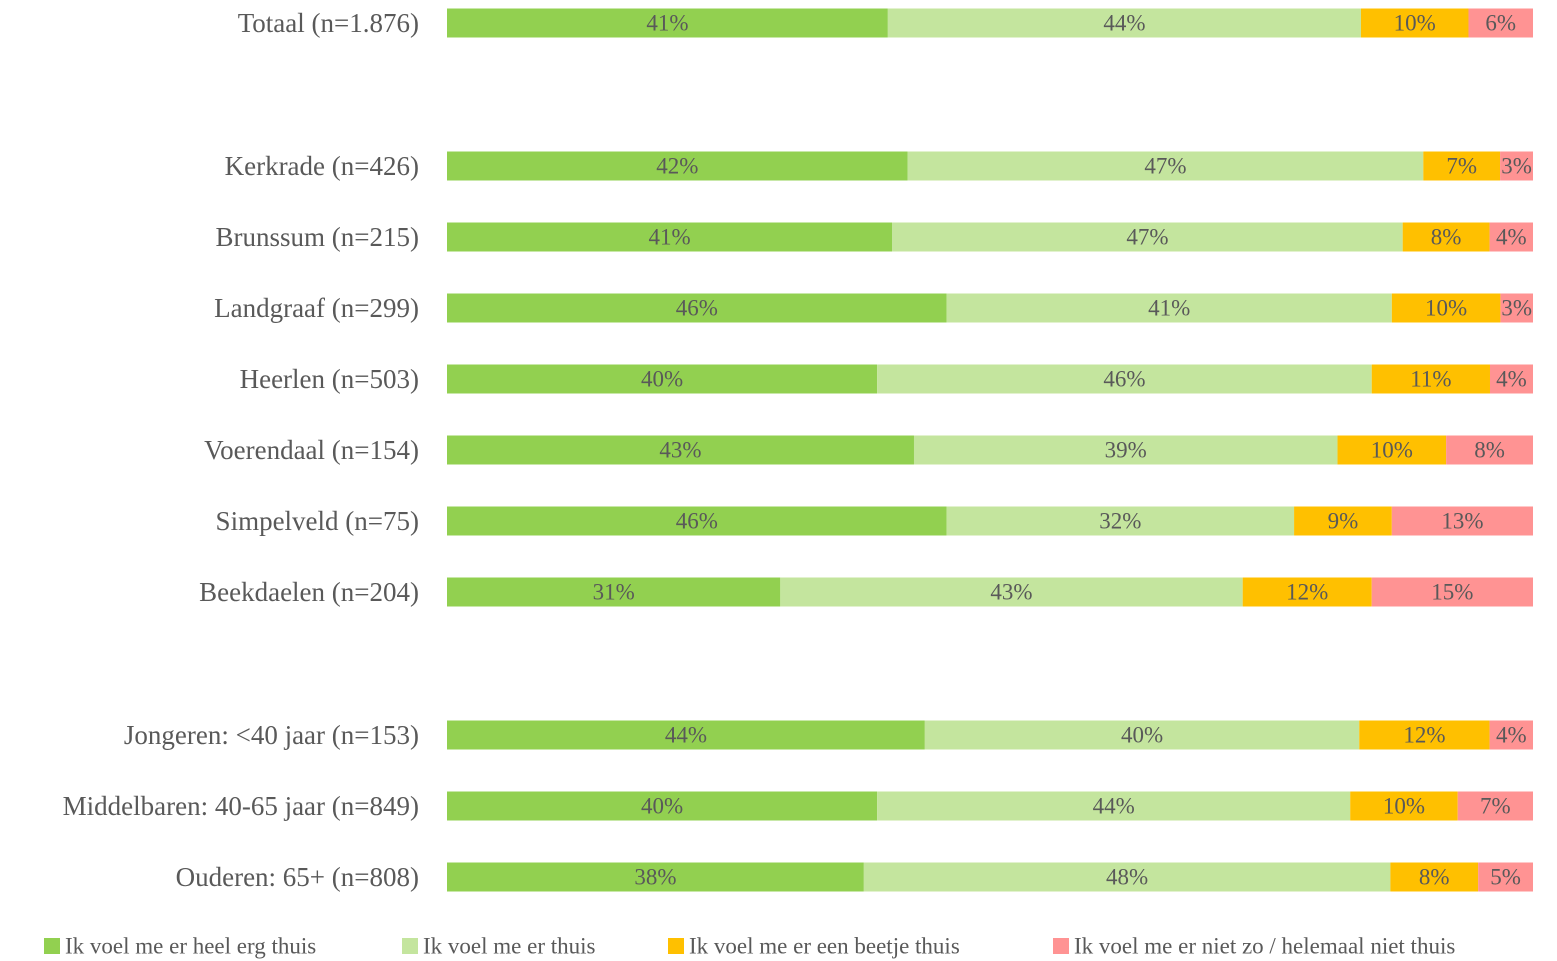  Describe the element at coordinates (309, 592) in the screenshot. I see `category-label: Beekdaelen (n=204)` at that location.